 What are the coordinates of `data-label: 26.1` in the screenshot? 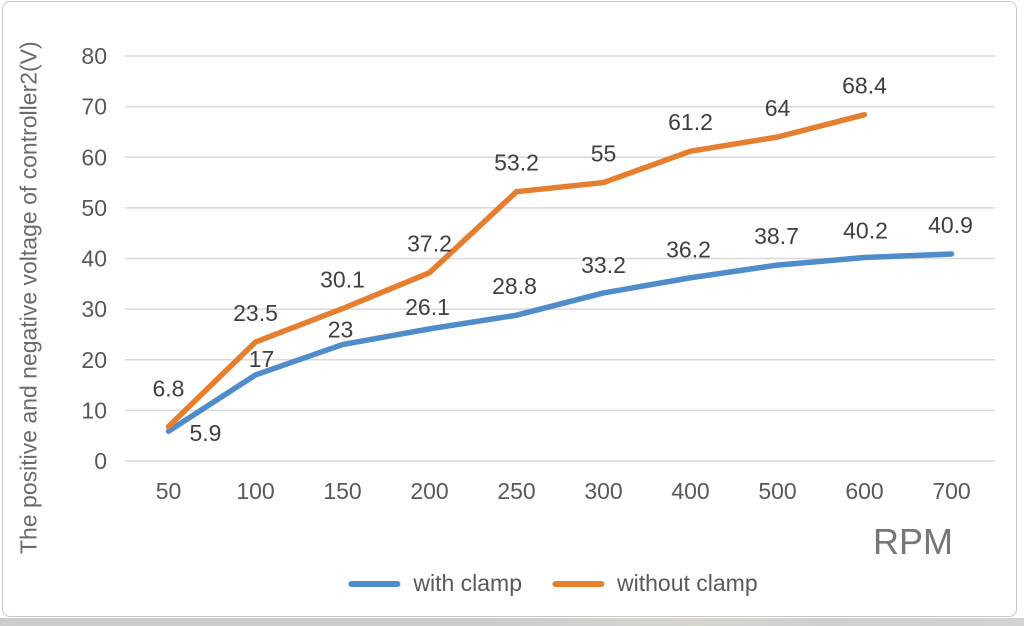 It's located at (427, 307).